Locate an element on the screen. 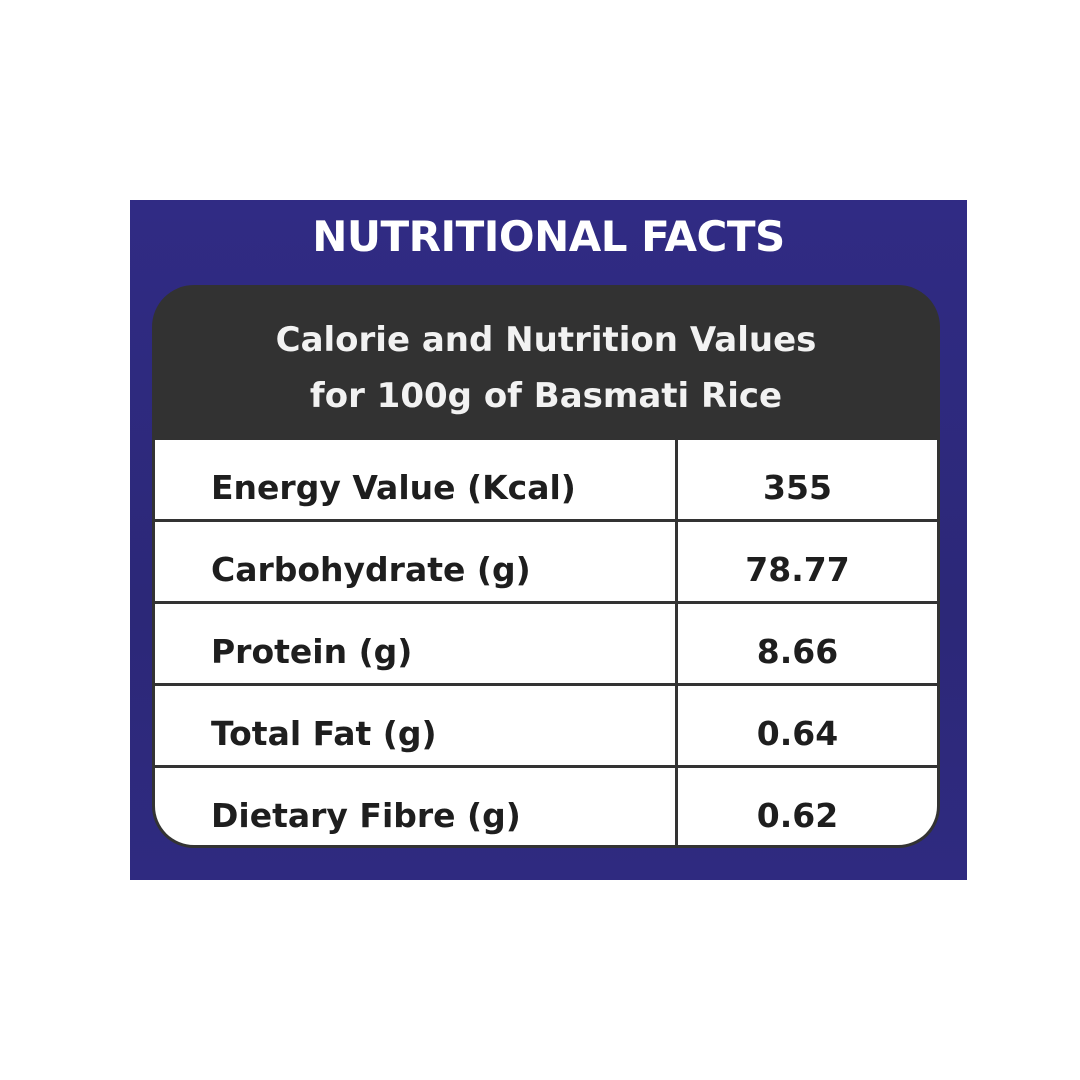 This screenshot has height=1080, width=1080. title: NUTRITIONAL FACTS is located at coordinates (548, 236).